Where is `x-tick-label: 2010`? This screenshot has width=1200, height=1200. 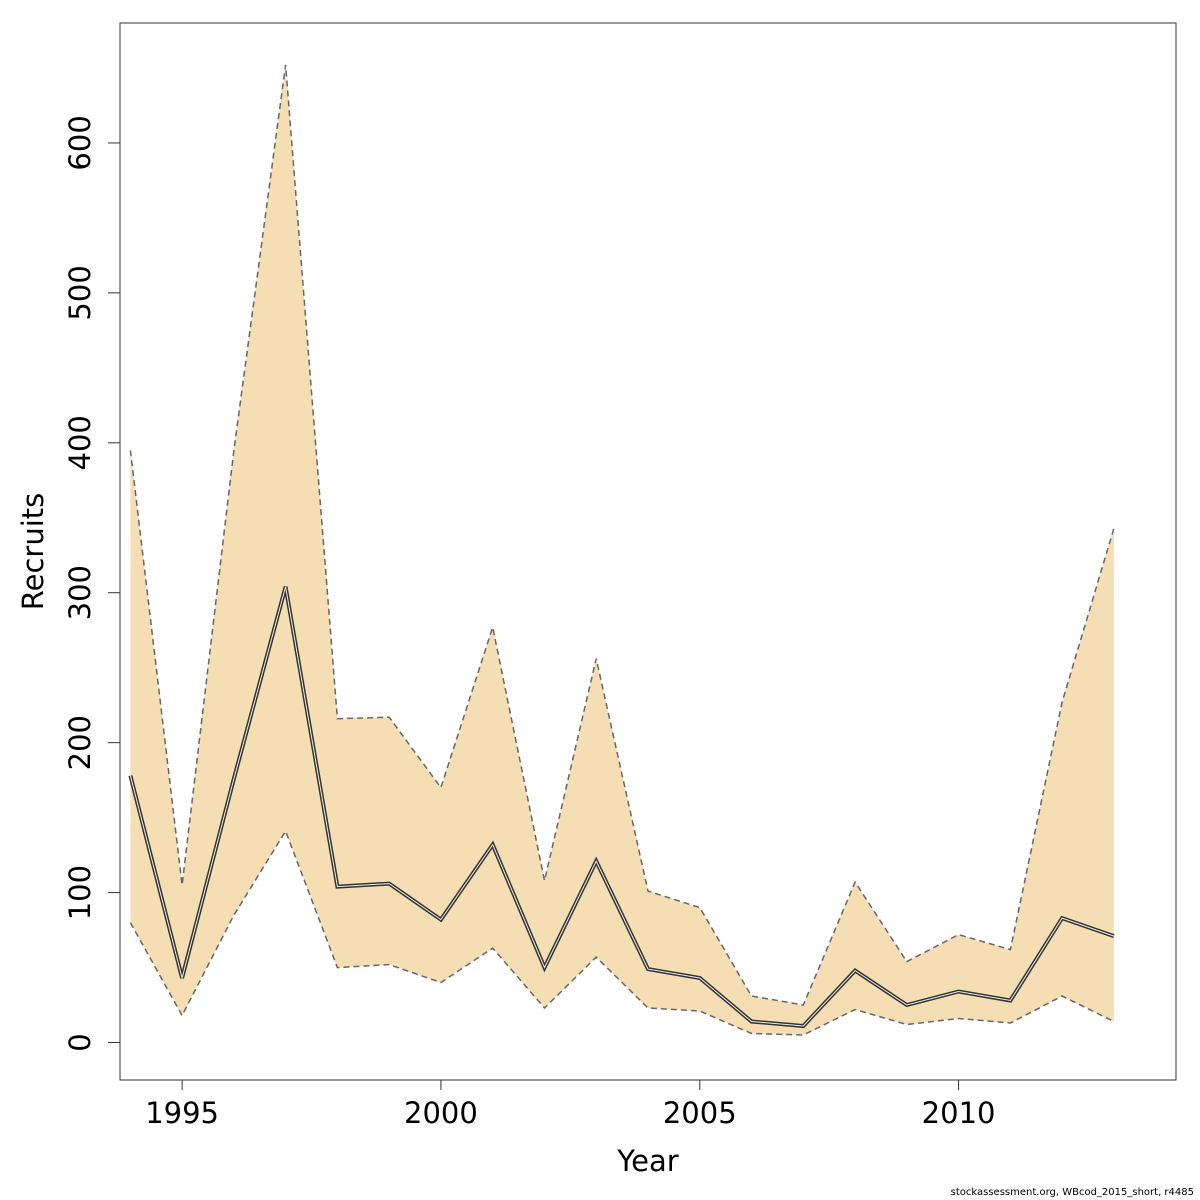
x-tick-label: 2010 is located at coordinates (959, 1113).